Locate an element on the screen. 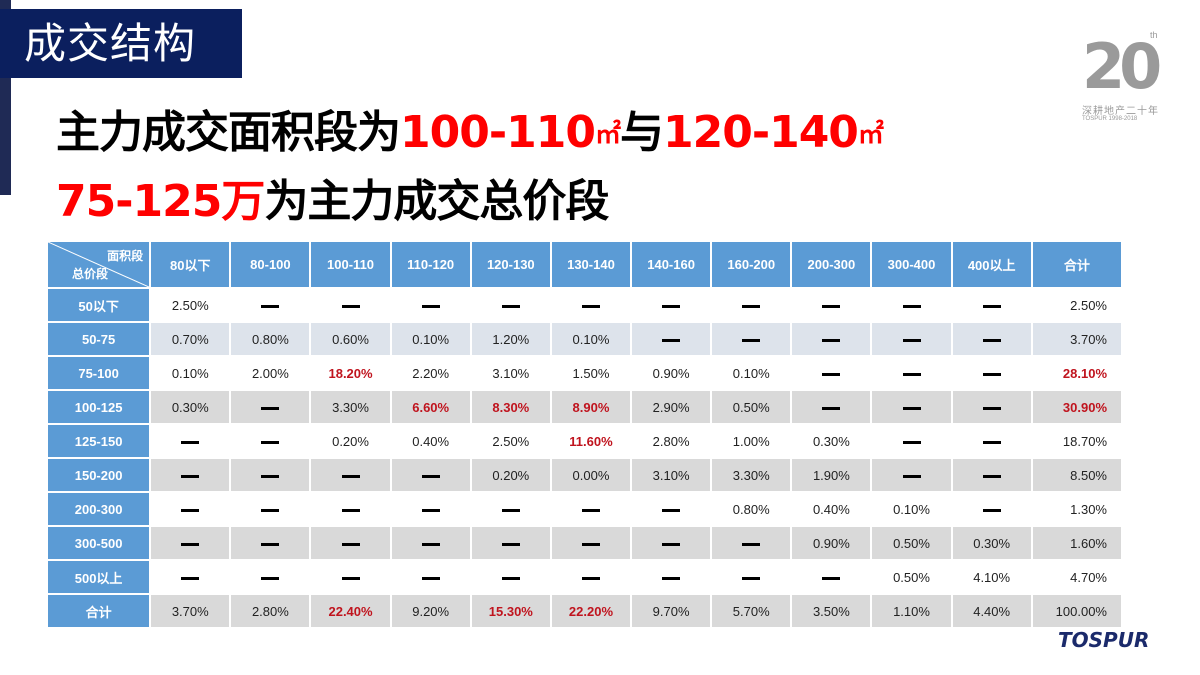 The image size is (1200, 675). column-header: 300-400 is located at coordinates (911, 264).